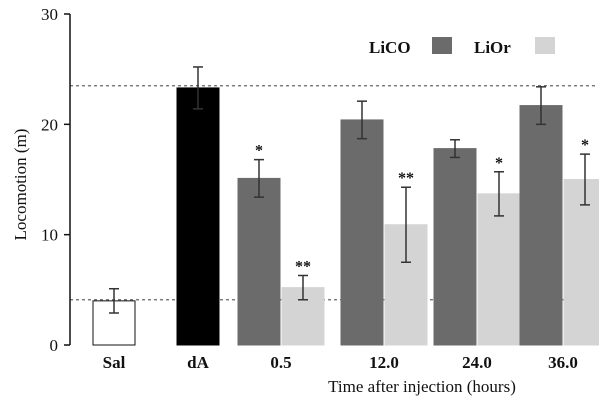 Image resolution: width=599 pixels, height=401 pixels. Describe the element at coordinates (563, 362) in the screenshot. I see `x-category-label: 36.0` at that location.